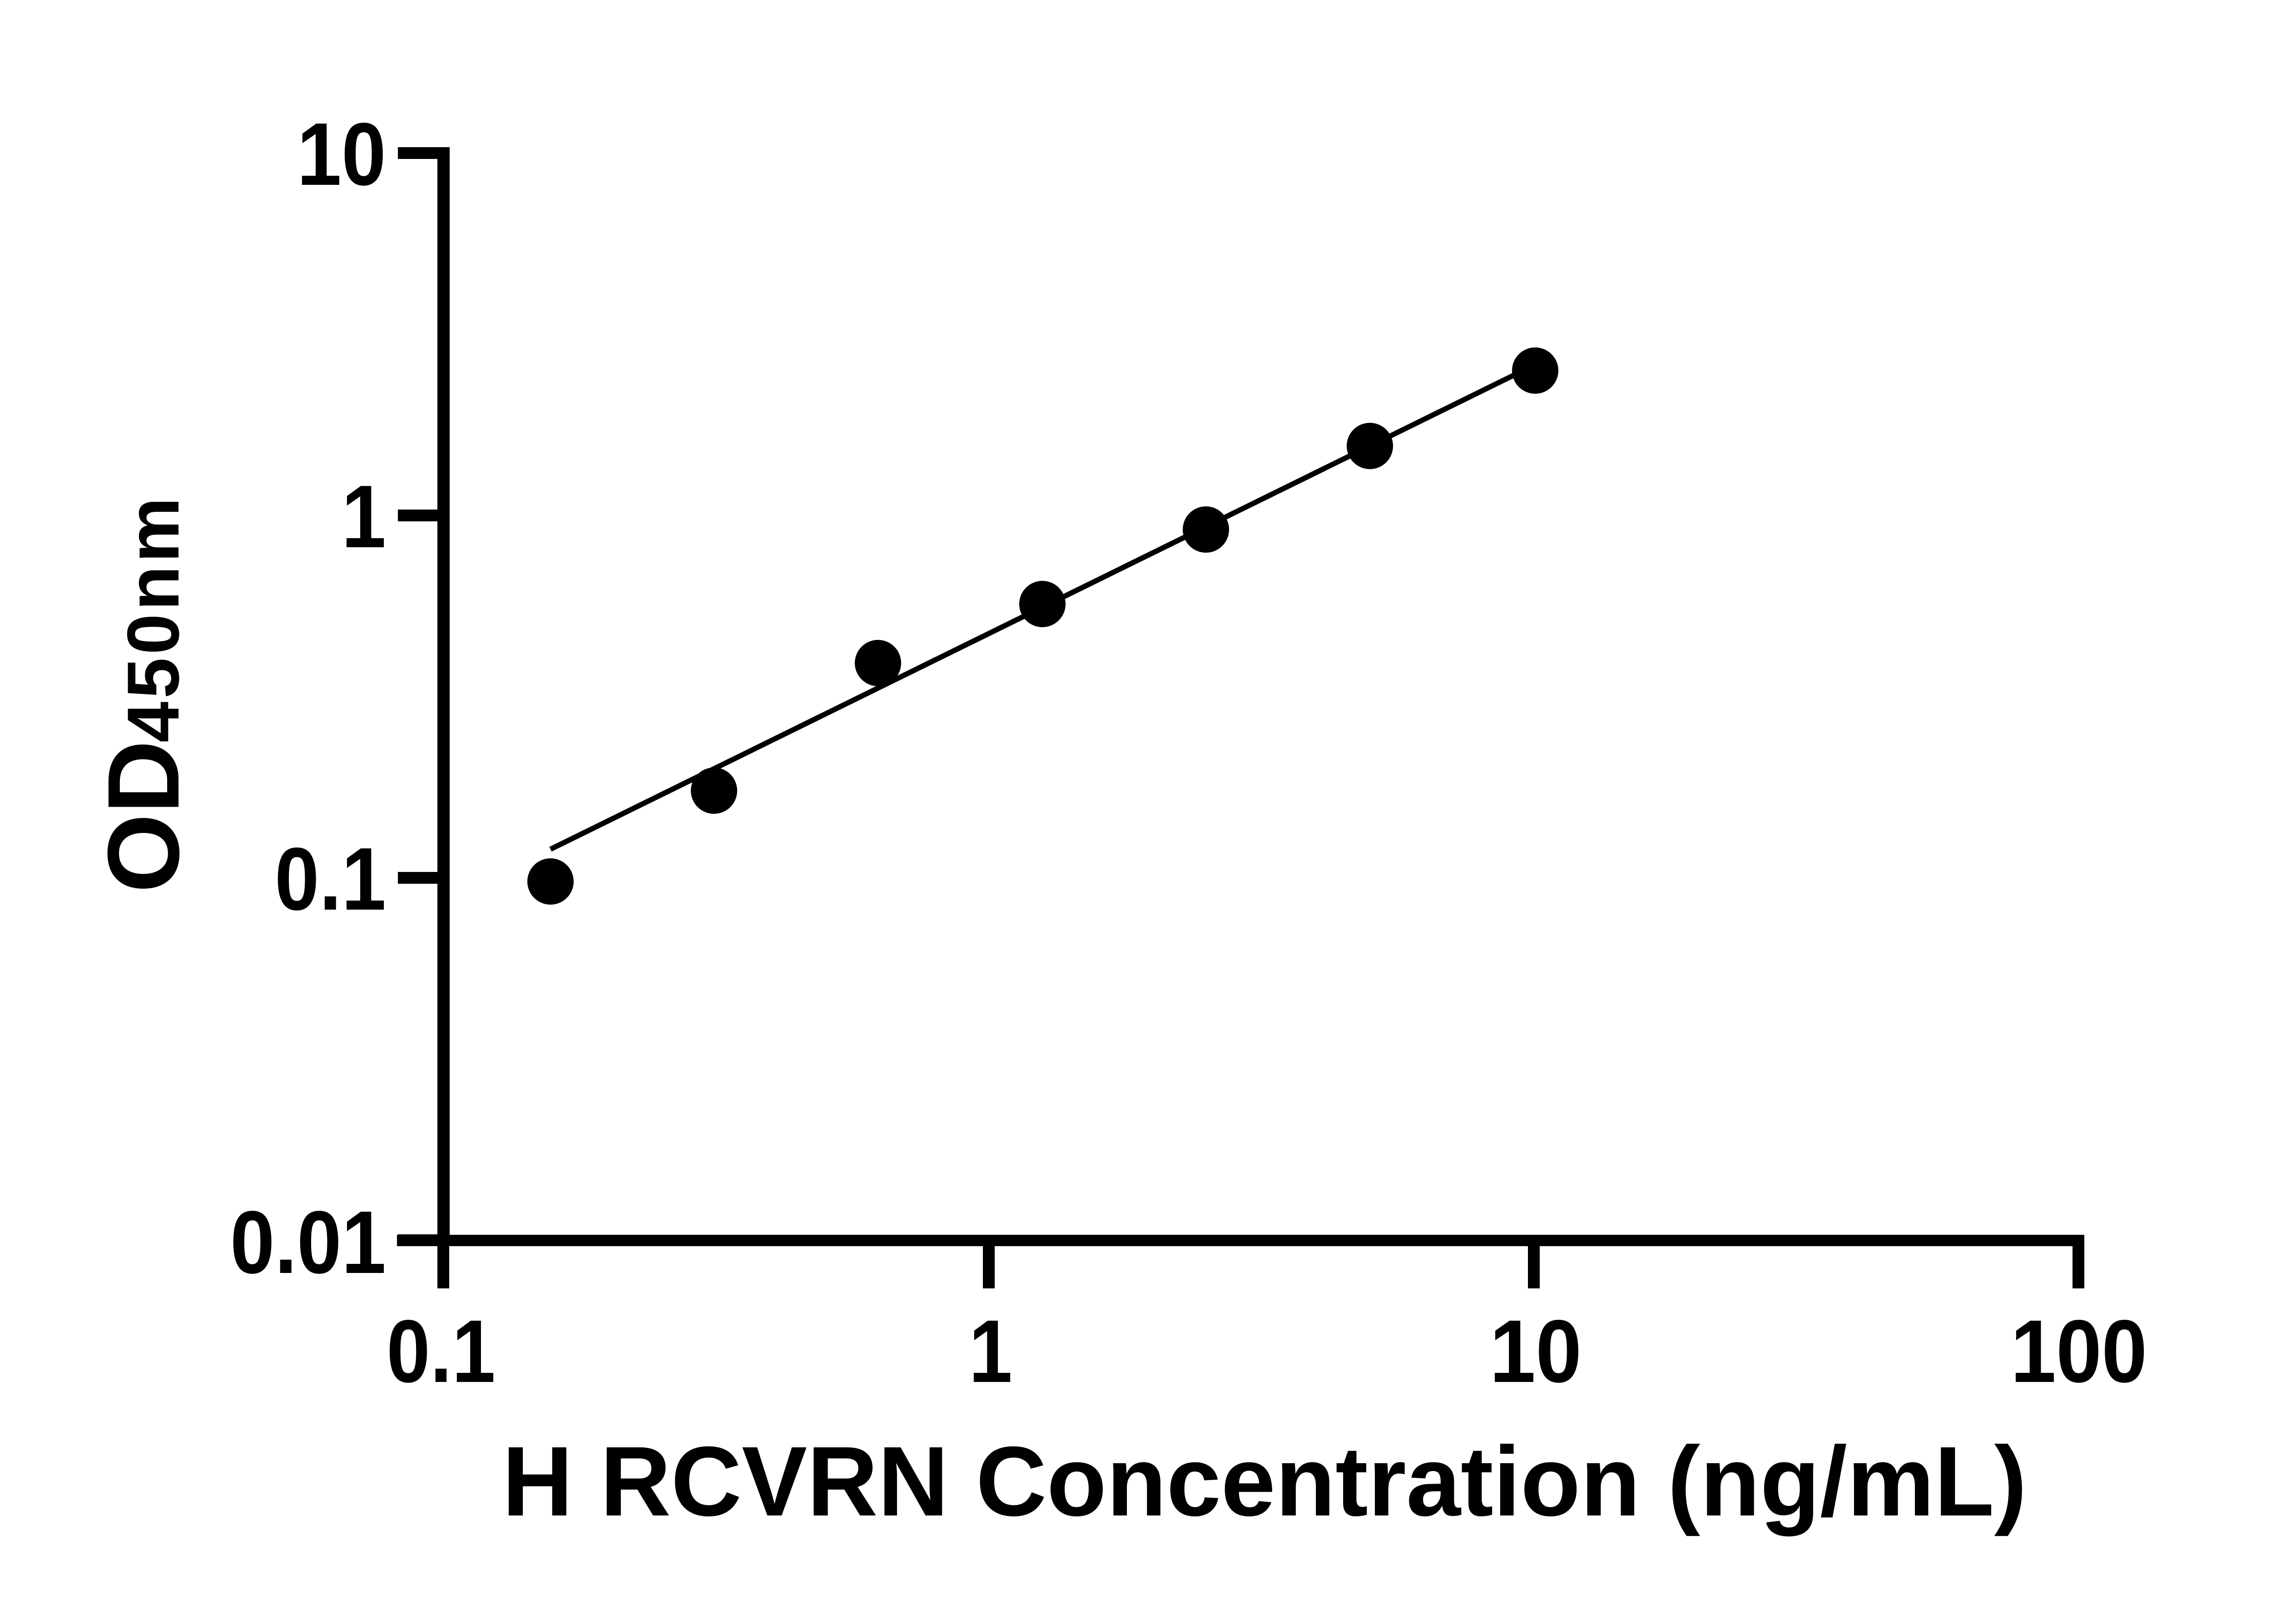 This screenshot has width=2271, height=1624. I want to click on svg-text: 0.01, so click(308, 1242).